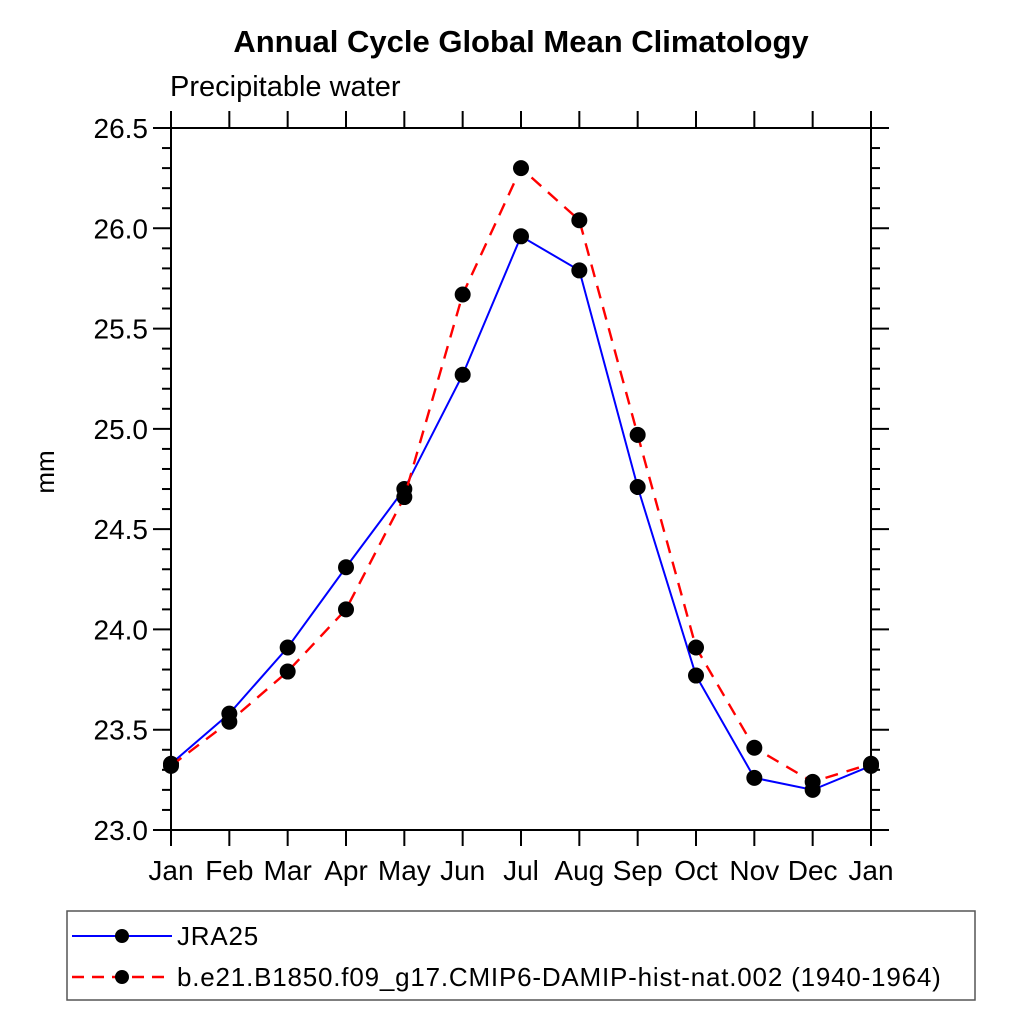 This screenshot has width=1024, height=1024. I want to click on y-tick-label: 24.0, so click(121, 629).